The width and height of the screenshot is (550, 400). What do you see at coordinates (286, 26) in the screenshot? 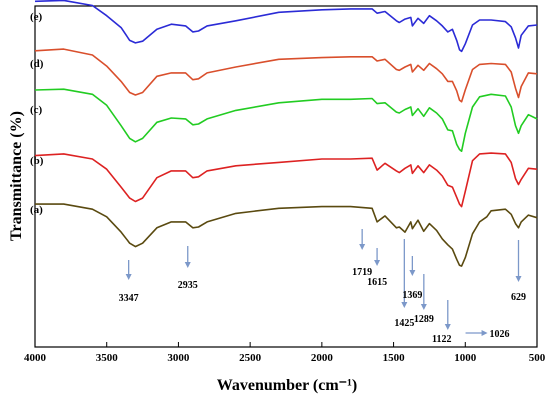
I see `series-line-e` at bounding box center [286, 26].